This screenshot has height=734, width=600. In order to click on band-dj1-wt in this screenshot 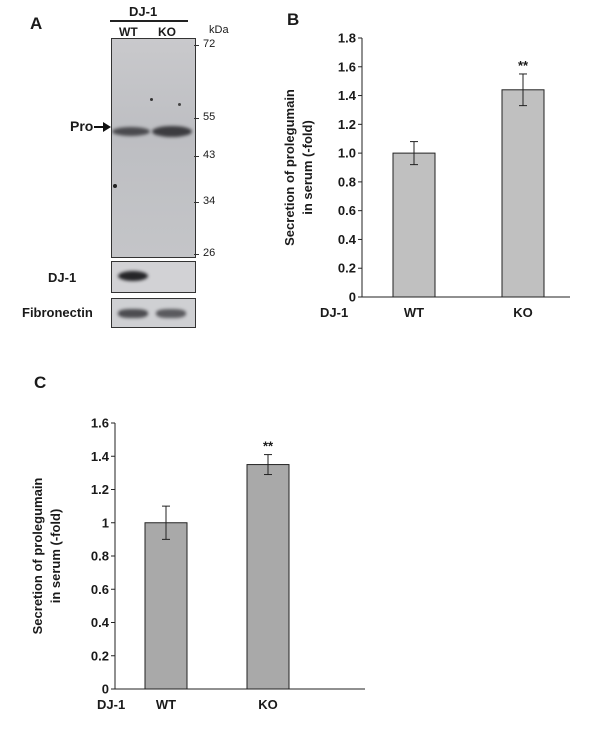, I will do `click(133, 276)`.